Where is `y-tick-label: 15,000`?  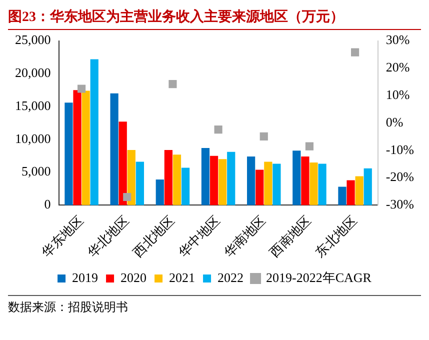
y-tick-label: 15,000 is located at coordinates (33, 105).